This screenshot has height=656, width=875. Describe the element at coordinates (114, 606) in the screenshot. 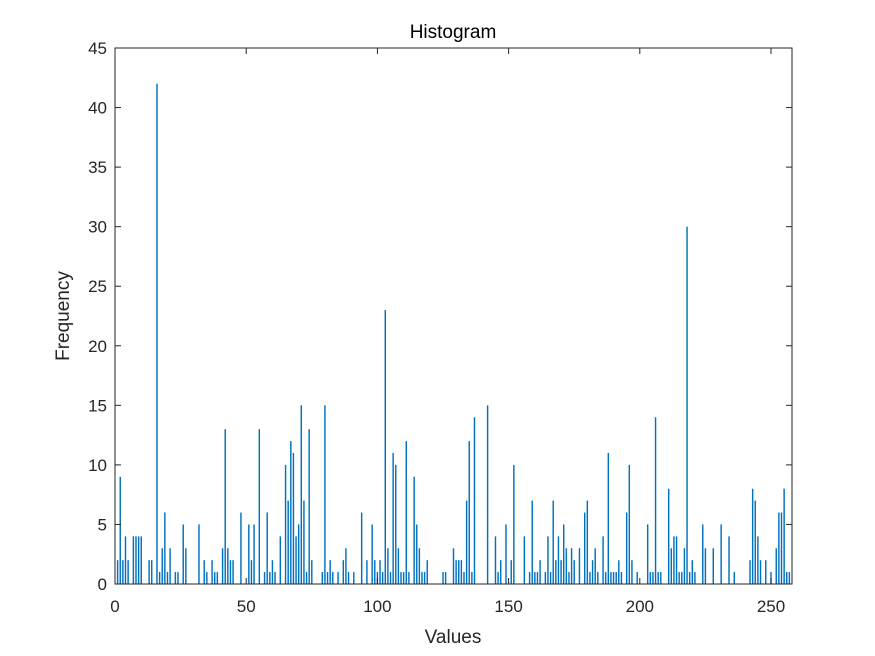

I see `x-tick-label: 0` at that location.